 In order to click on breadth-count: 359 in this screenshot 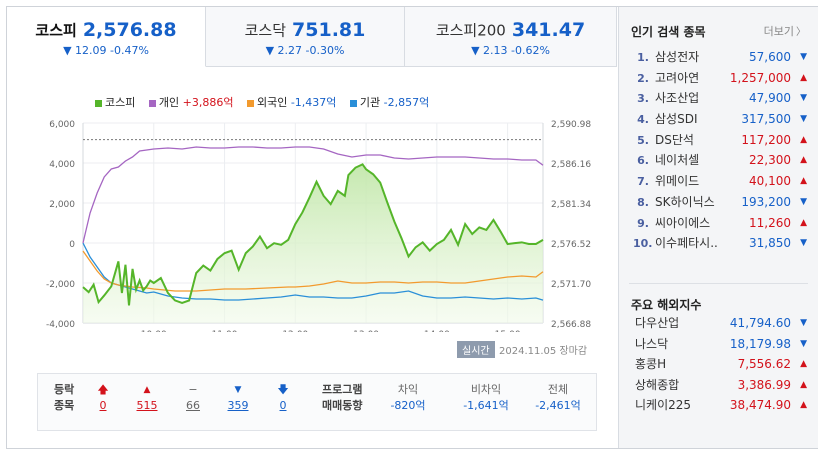, I will do `click(238, 405)`.